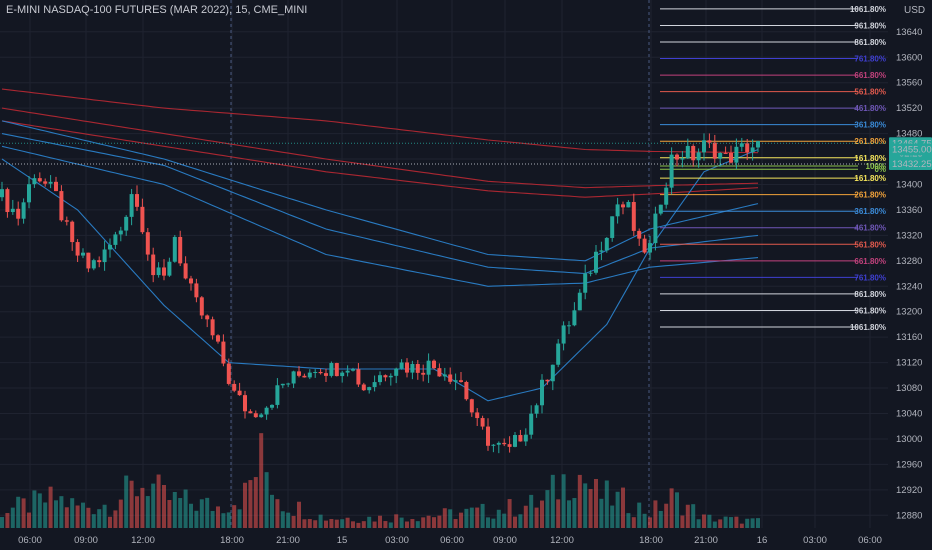 This screenshot has height=550, width=932. I want to click on price-tag-value-1: 13455.00, so click(912, 149).